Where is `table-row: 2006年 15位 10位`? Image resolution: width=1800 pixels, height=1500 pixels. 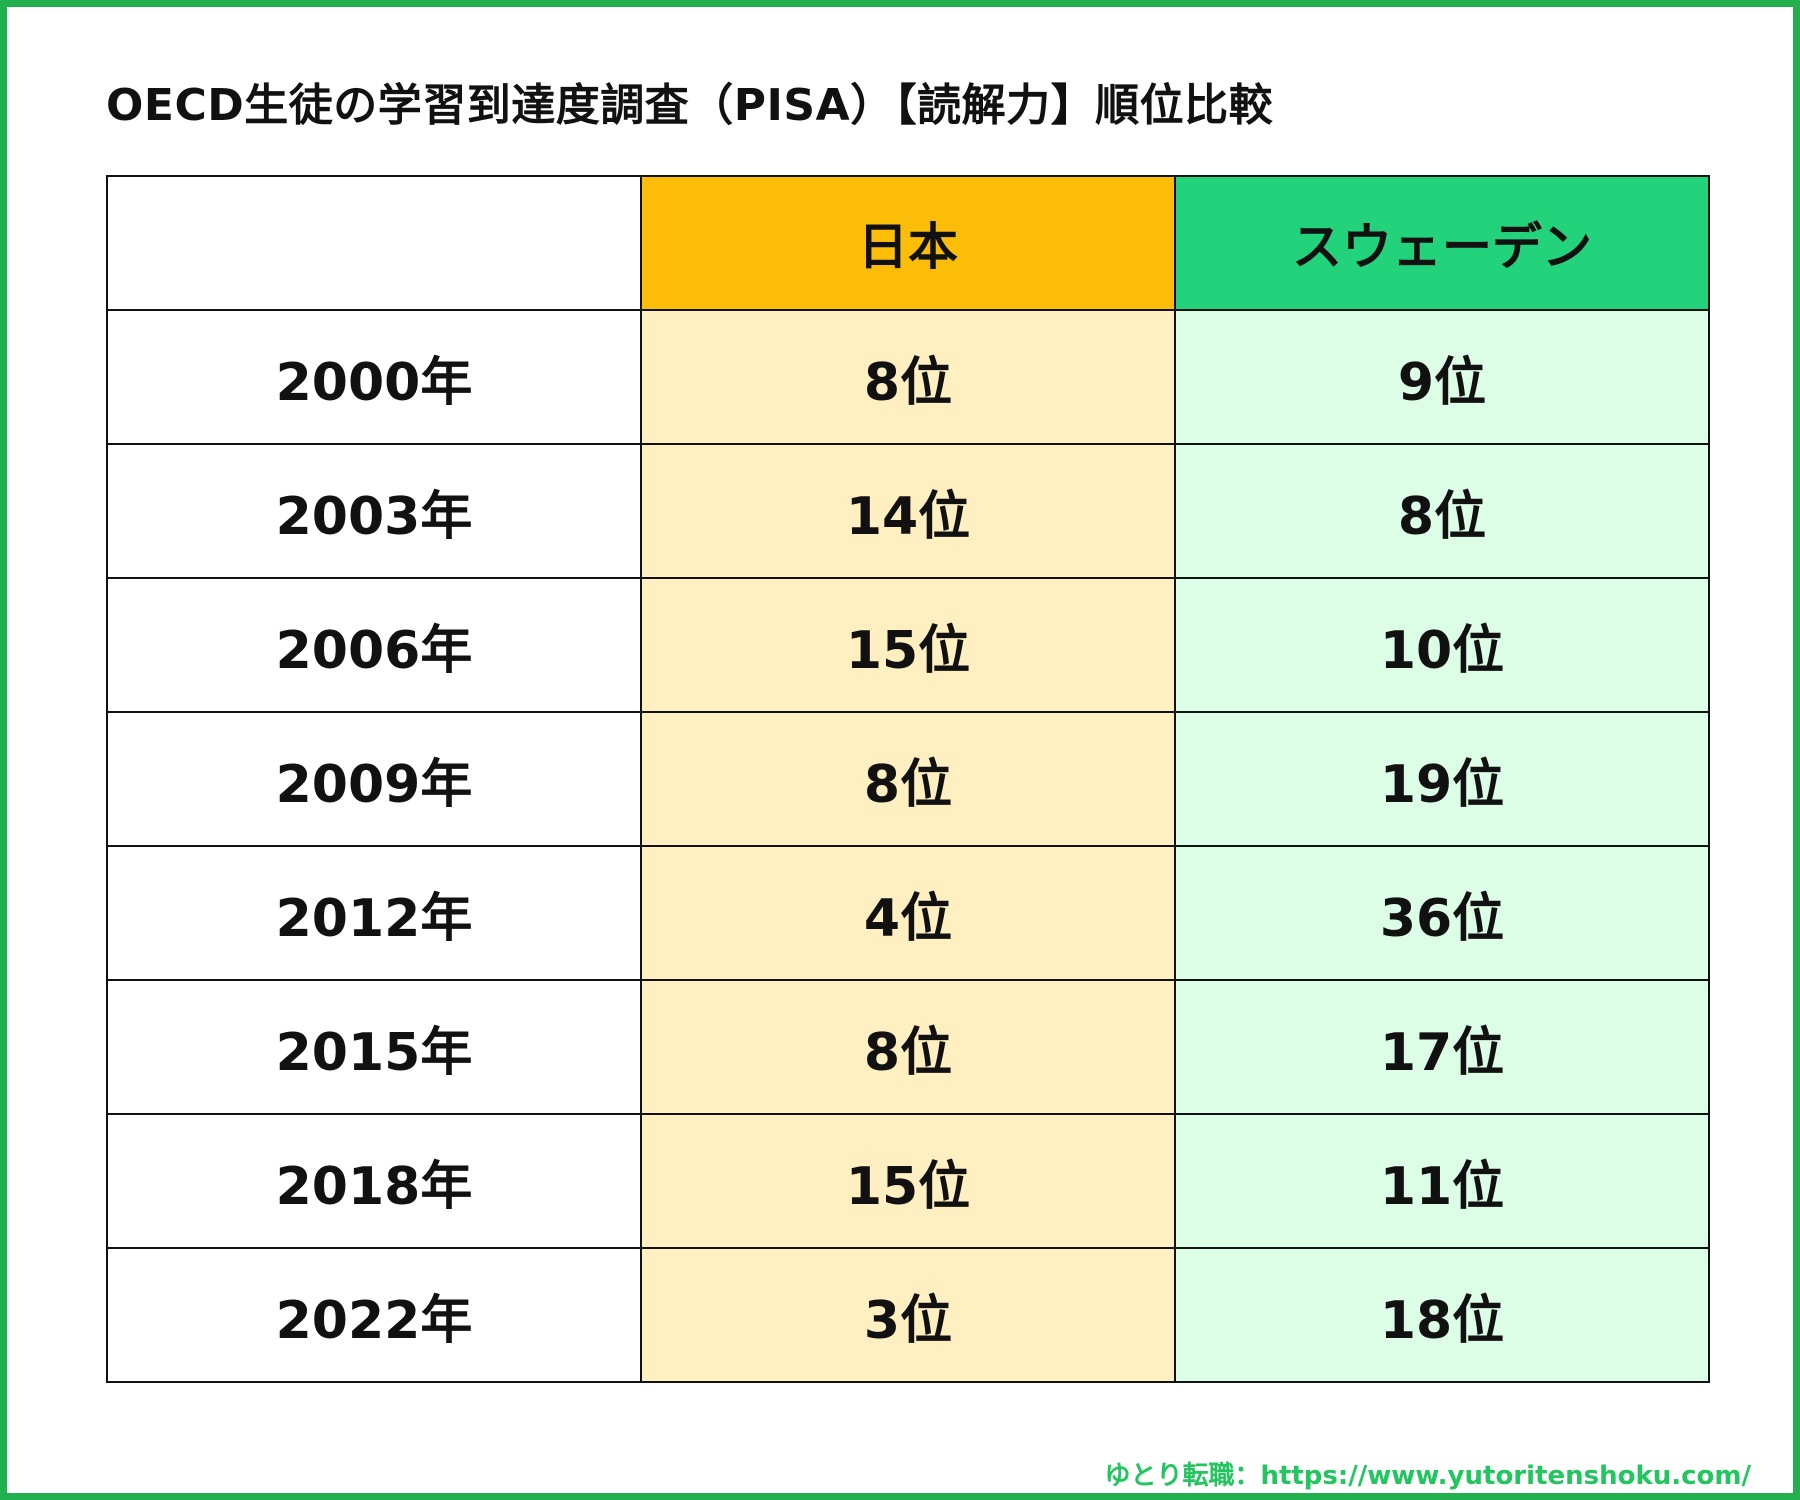 table-row: 2006年 15位 10位 is located at coordinates (908, 645).